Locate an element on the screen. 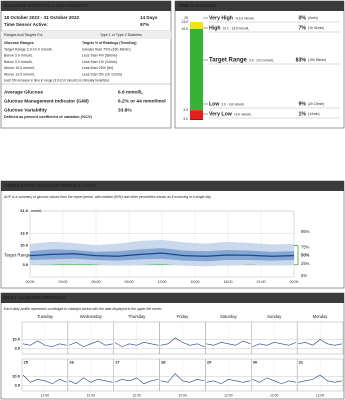 The image size is (345, 400). tir-time: (0min) is located at coordinates (313, 18).